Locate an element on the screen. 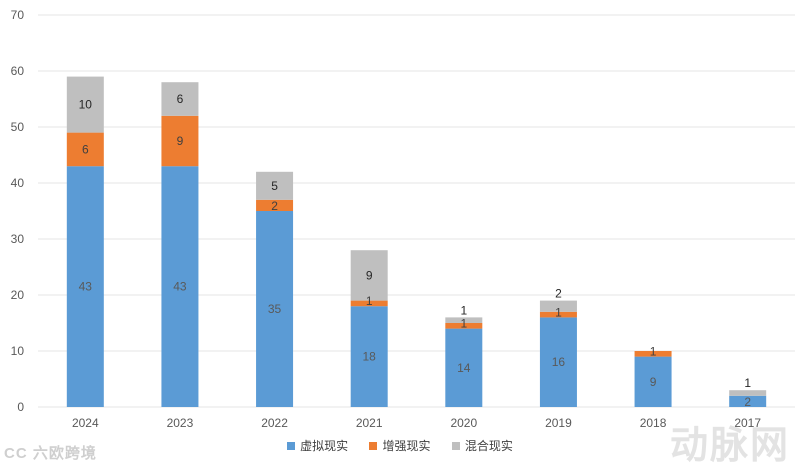  bar-mr-2023 is located at coordinates (180, 99).